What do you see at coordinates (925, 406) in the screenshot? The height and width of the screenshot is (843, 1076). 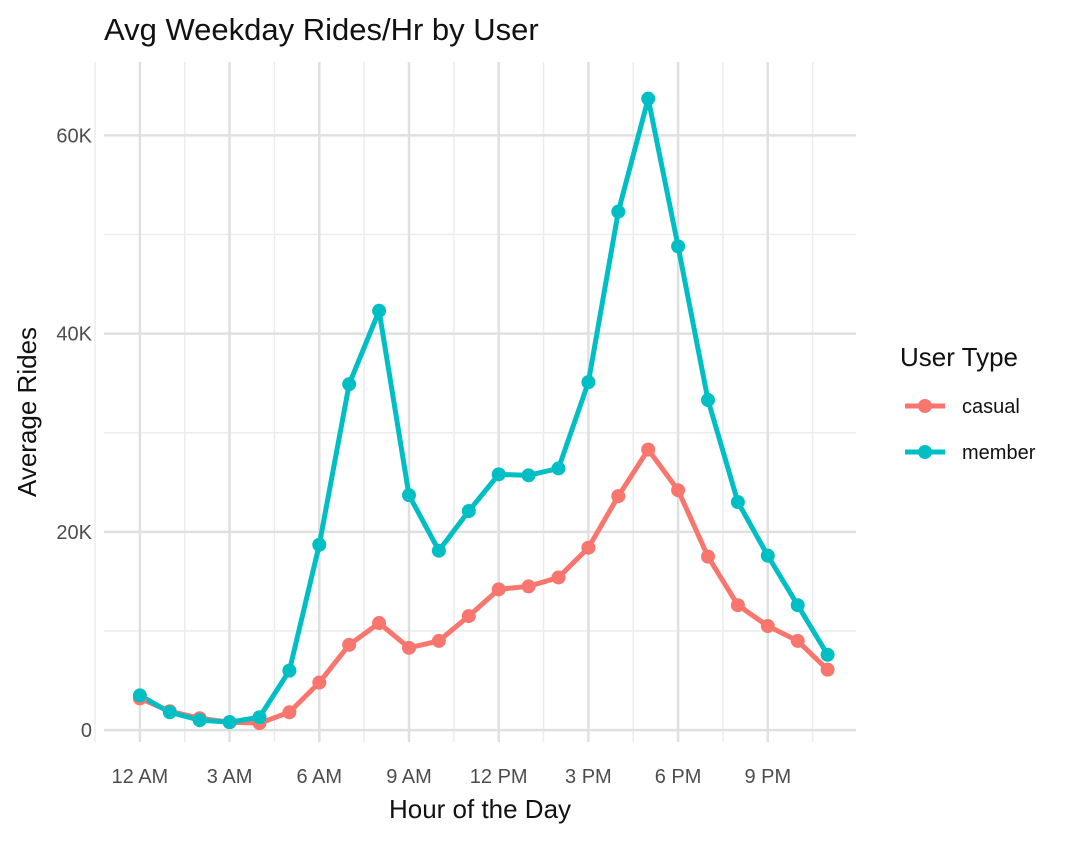 I see `legend-marker-casual` at bounding box center [925, 406].